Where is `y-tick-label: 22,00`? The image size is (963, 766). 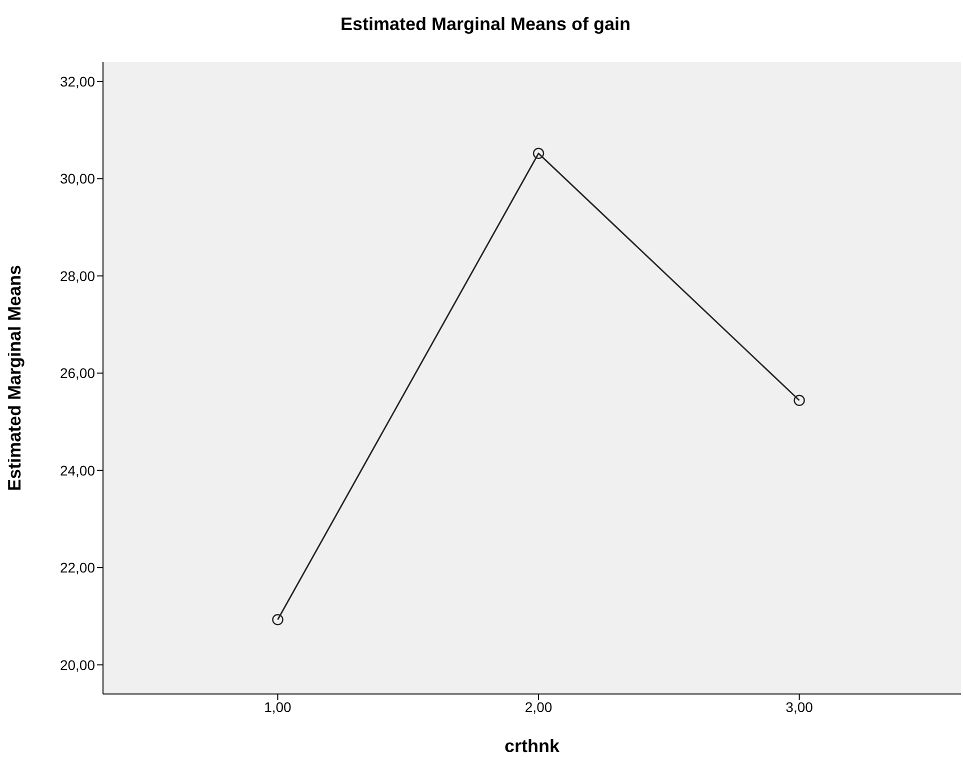 y-tick-label: 22,00 is located at coordinates (78, 568).